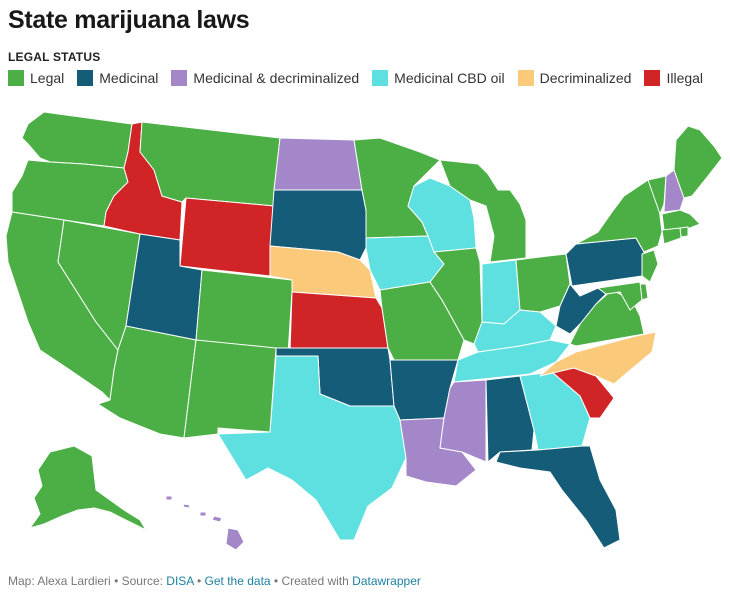 The width and height of the screenshot is (730, 602). I want to click on footer-source-prefix: • Source:, so click(138, 581).